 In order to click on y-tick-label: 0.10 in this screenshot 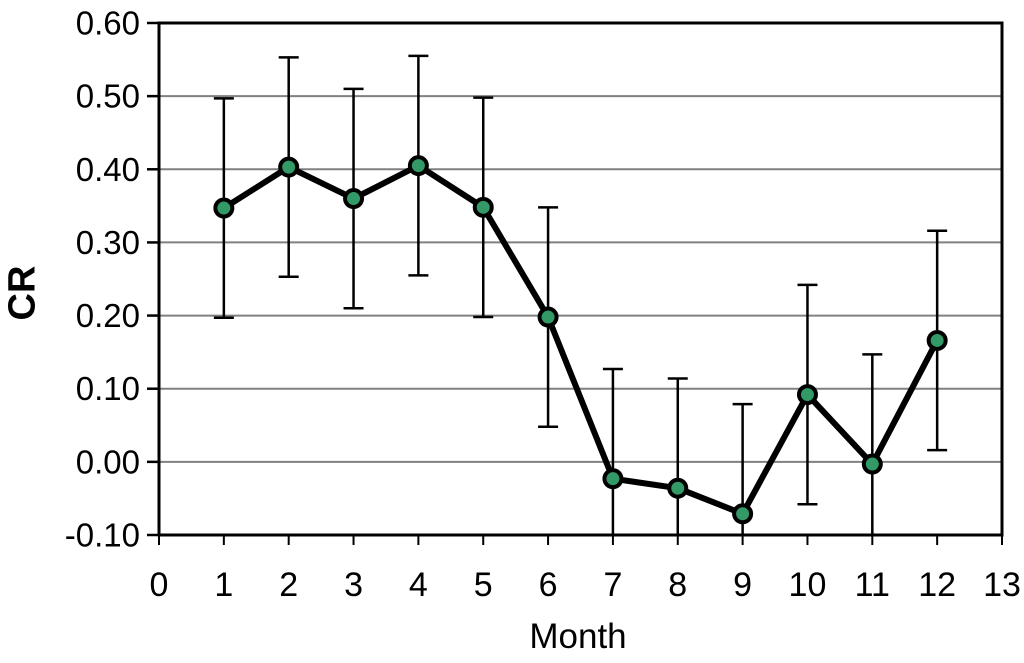, I will do `click(108, 388)`.